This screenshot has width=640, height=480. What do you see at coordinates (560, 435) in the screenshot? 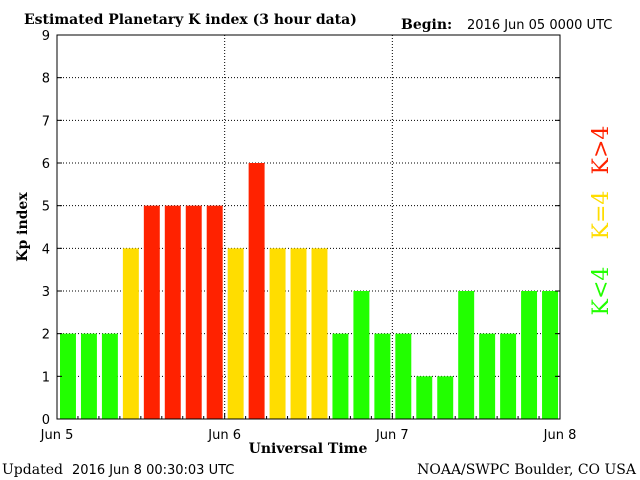
I see `x-tick-label: Jun 8` at bounding box center [560, 435].